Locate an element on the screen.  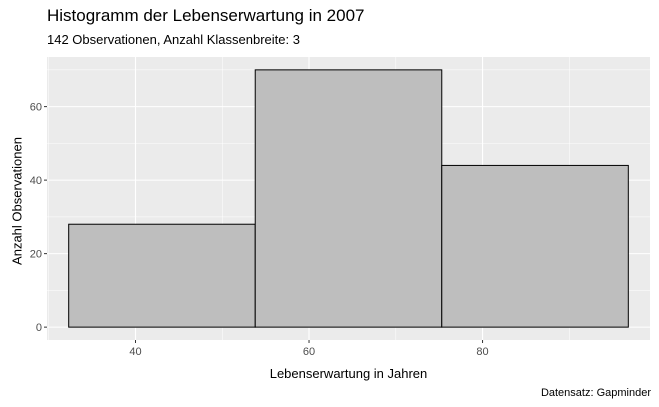
y-tick-label: 0 is located at coordinates (39, 328).